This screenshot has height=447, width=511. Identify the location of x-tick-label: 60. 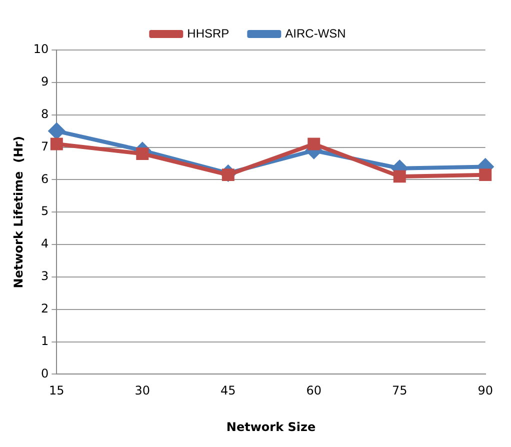
(314, 391).